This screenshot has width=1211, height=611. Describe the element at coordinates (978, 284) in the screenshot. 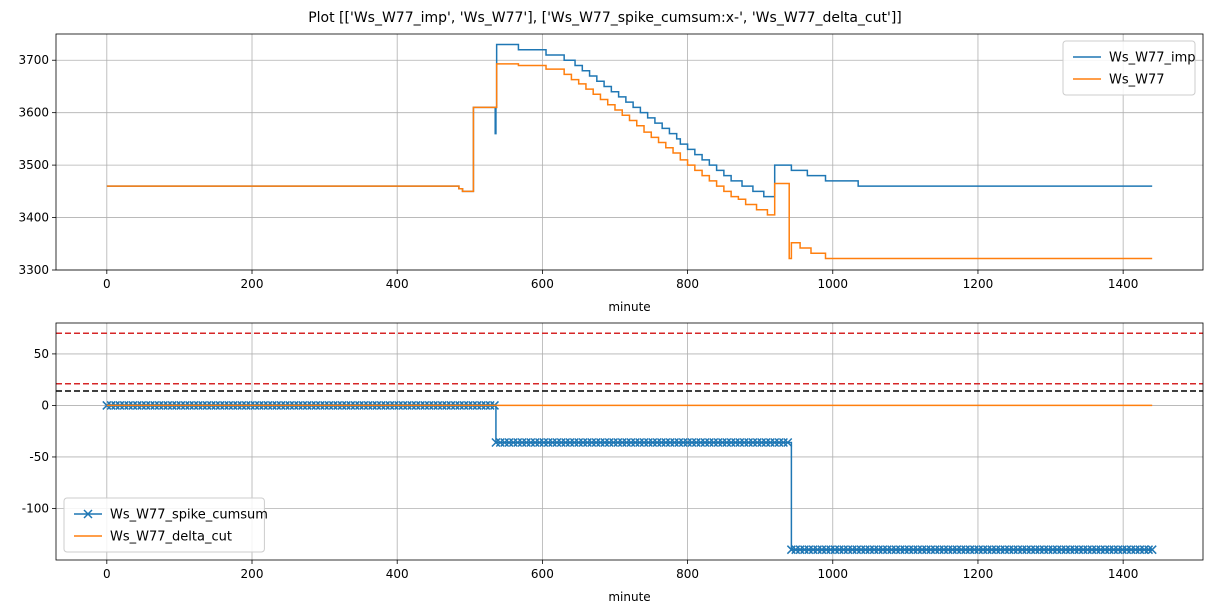

I see `top-xtick-label: 1200` at that location.